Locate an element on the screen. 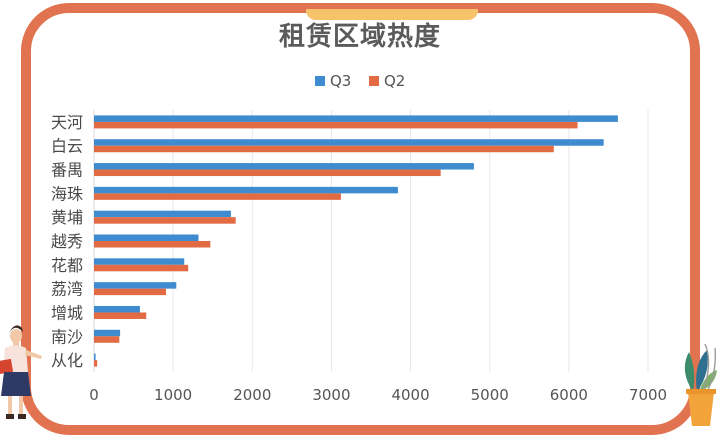  category-label: 花都 is located at coordinates (67, 265).